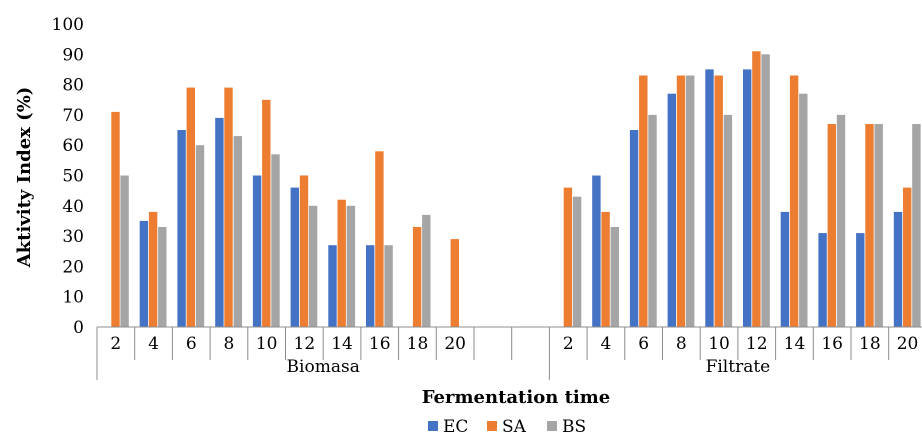 The width and height of the screenshot is (922, 435). I want to click on y-tick-label: 50, so click(73, 177).